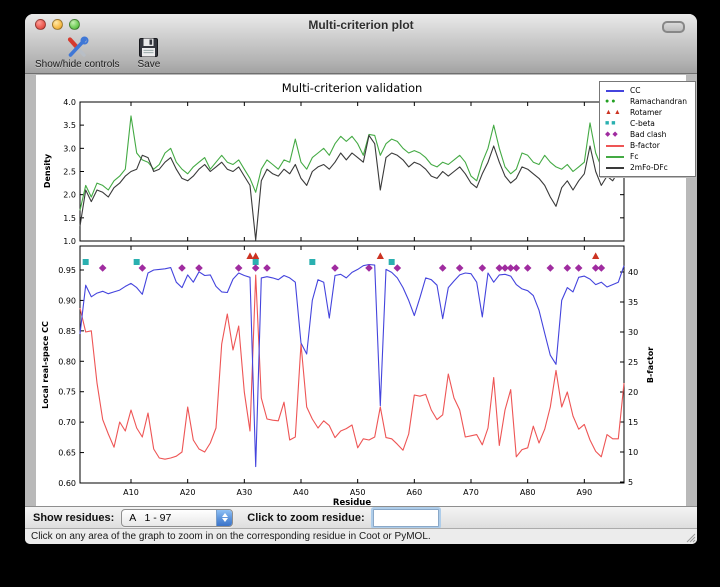 This screenshot has height=587, width=720. What do you see at coordinates (612, 134) in the screenshot?
I see `legend-diamonds-icon: ◆◆` at bounding box center [612, 134].